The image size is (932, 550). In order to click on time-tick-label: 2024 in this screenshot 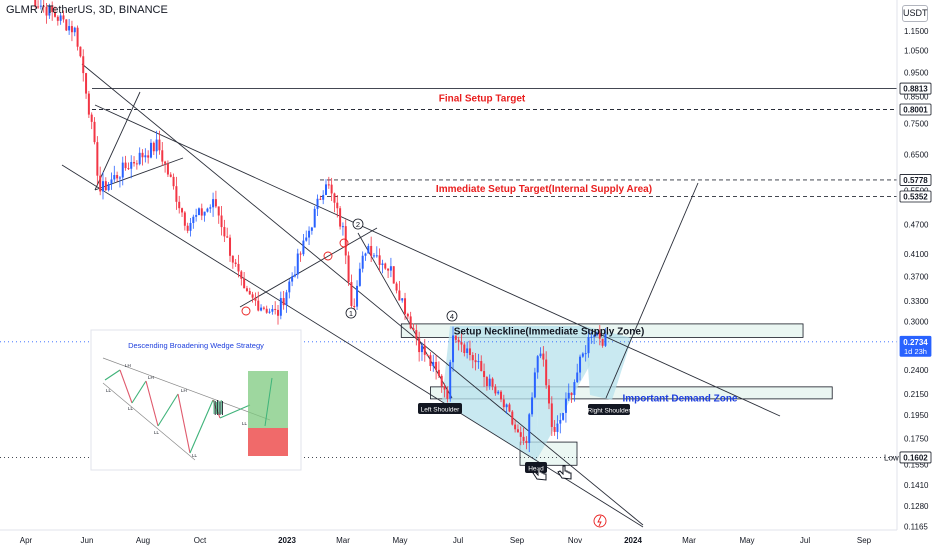, I will do `click(633, 540)`.